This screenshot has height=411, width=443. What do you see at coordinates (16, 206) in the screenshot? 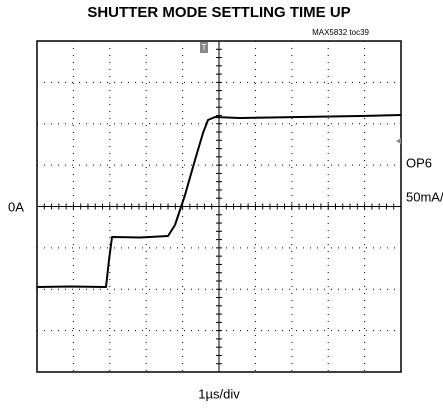
I see `zero-level-label: 0A` at bounding box center [16, 206].